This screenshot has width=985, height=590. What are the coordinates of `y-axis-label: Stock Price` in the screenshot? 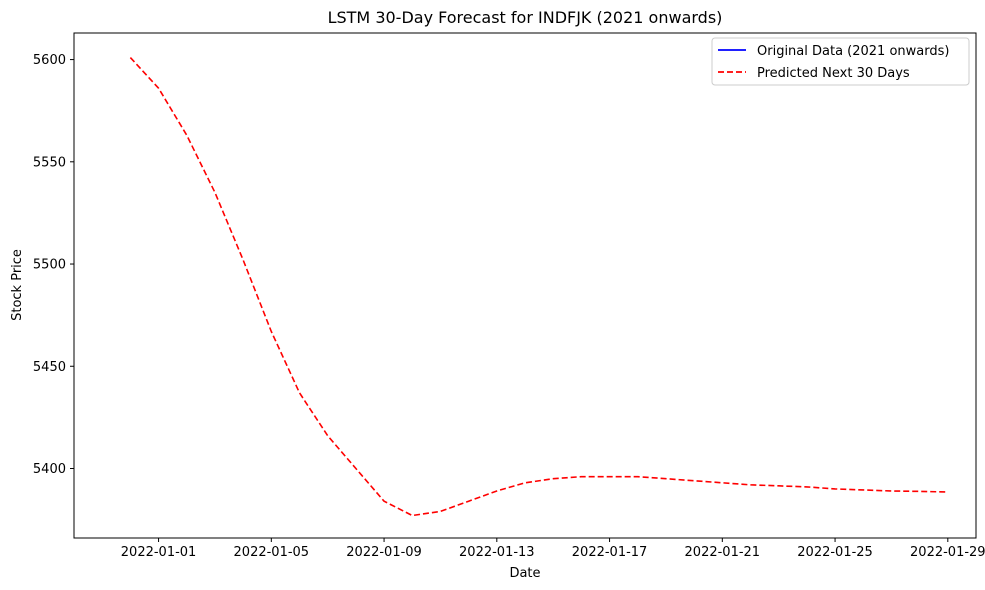 It's located at (17, 285).